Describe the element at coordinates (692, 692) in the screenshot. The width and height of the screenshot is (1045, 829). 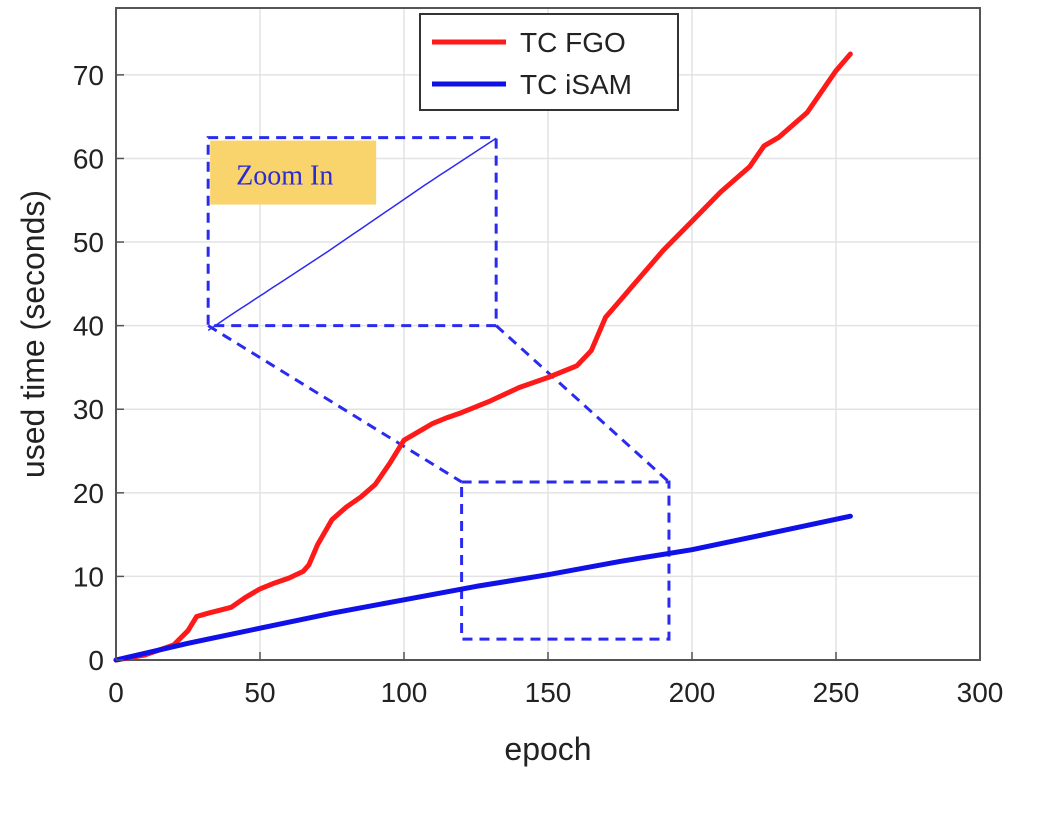
I see `x-tick-label: 200` at that location.